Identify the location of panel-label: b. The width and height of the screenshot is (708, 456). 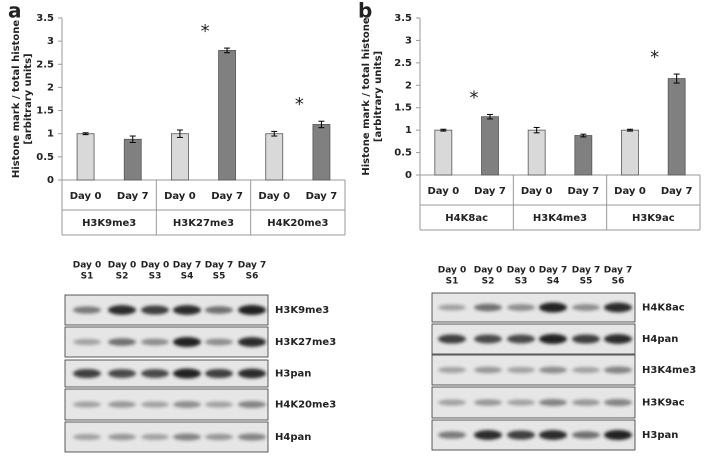
(365, 11).